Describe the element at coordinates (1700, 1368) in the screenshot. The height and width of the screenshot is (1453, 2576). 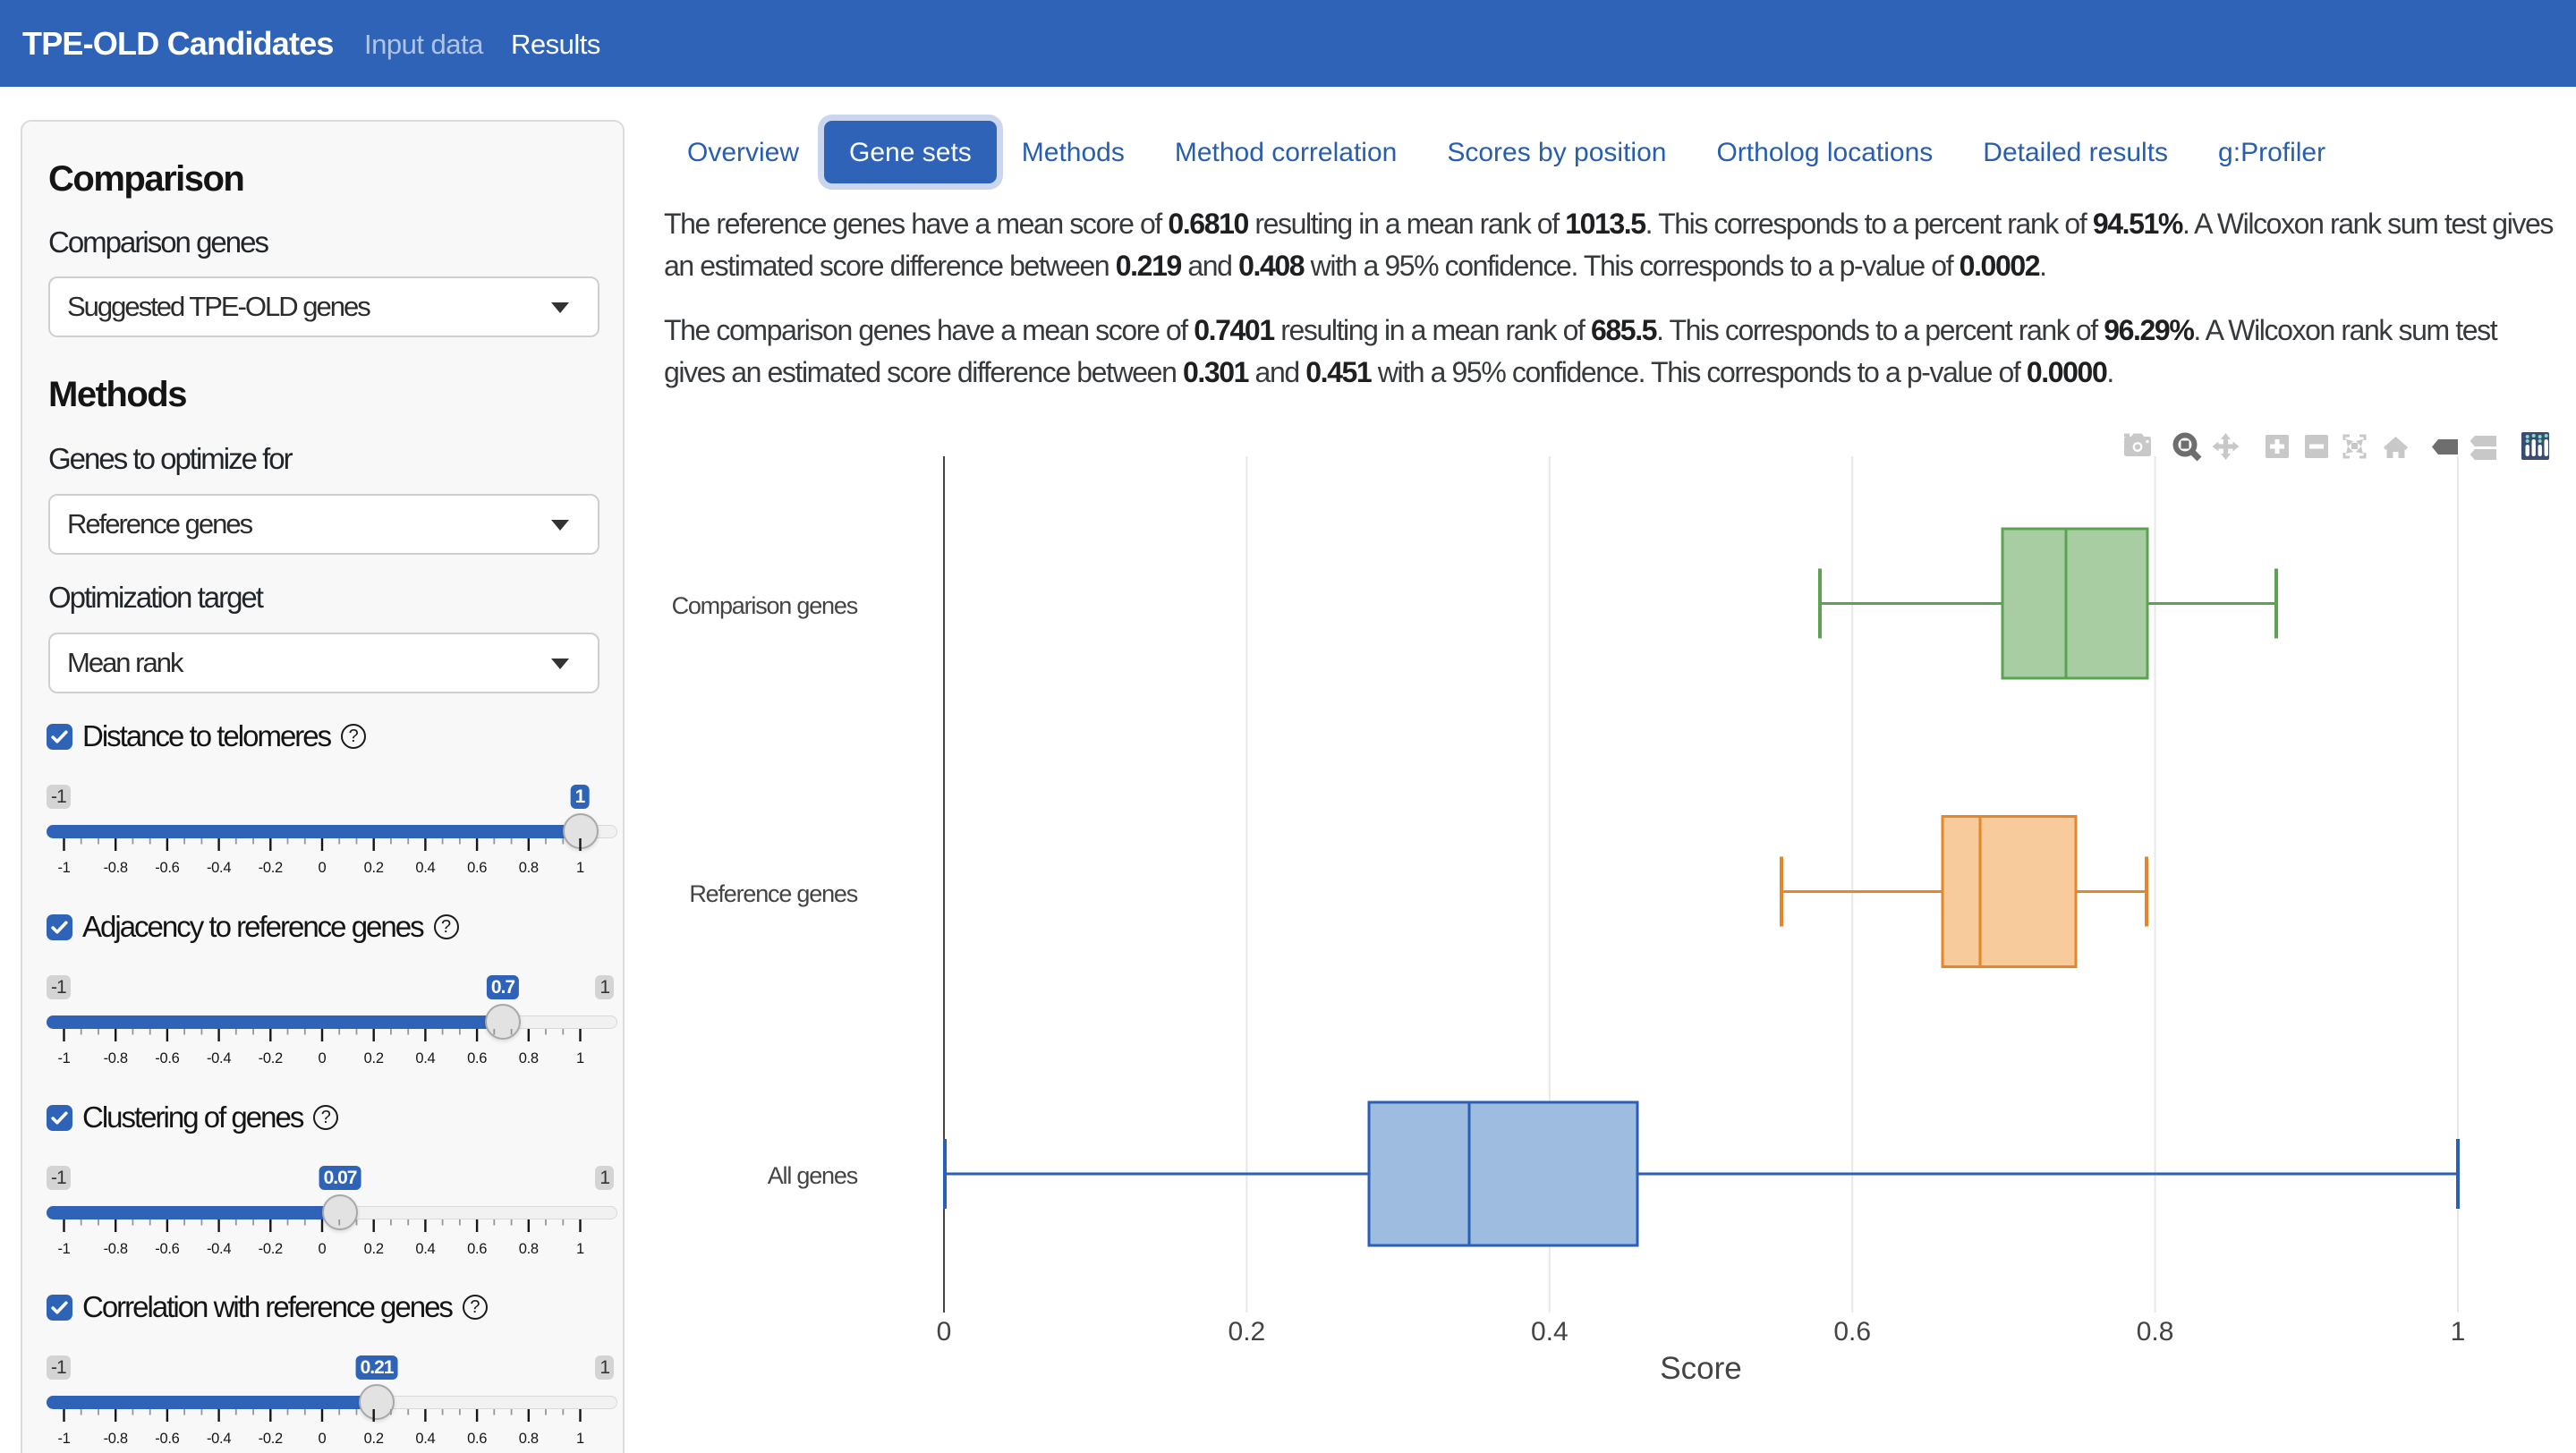
I see `svg-text: Score` at that location.